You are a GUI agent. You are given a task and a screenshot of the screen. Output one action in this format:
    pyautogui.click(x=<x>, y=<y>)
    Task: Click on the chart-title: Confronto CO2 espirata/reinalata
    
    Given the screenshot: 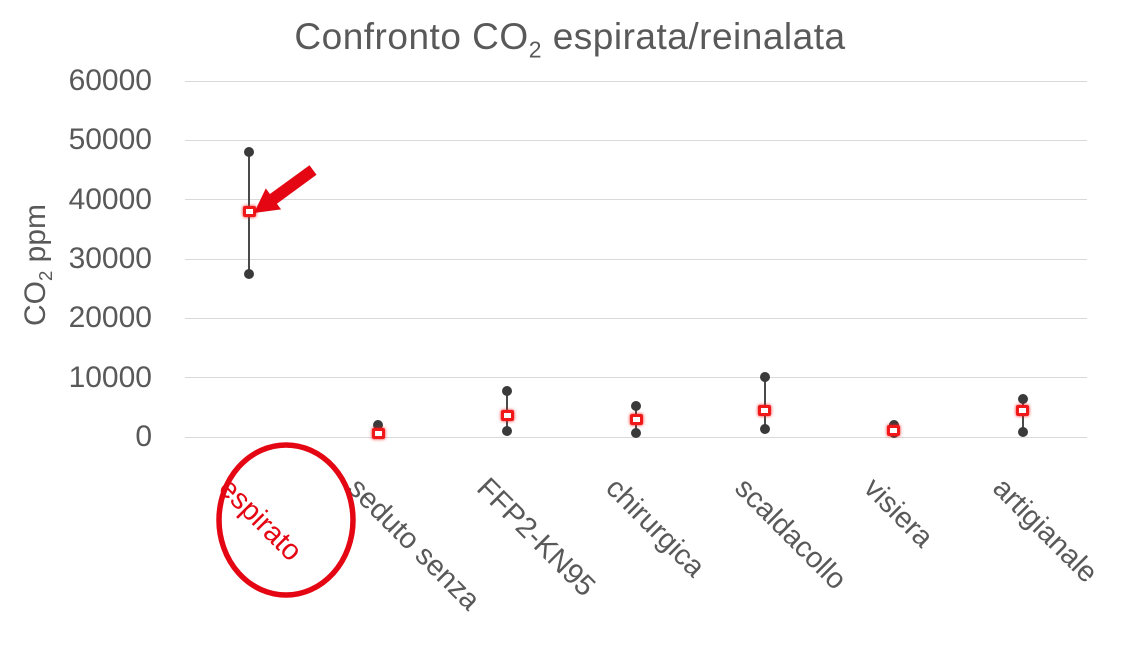 What is the action you would take?
    pyautogui.click(x=570, y=39)
    